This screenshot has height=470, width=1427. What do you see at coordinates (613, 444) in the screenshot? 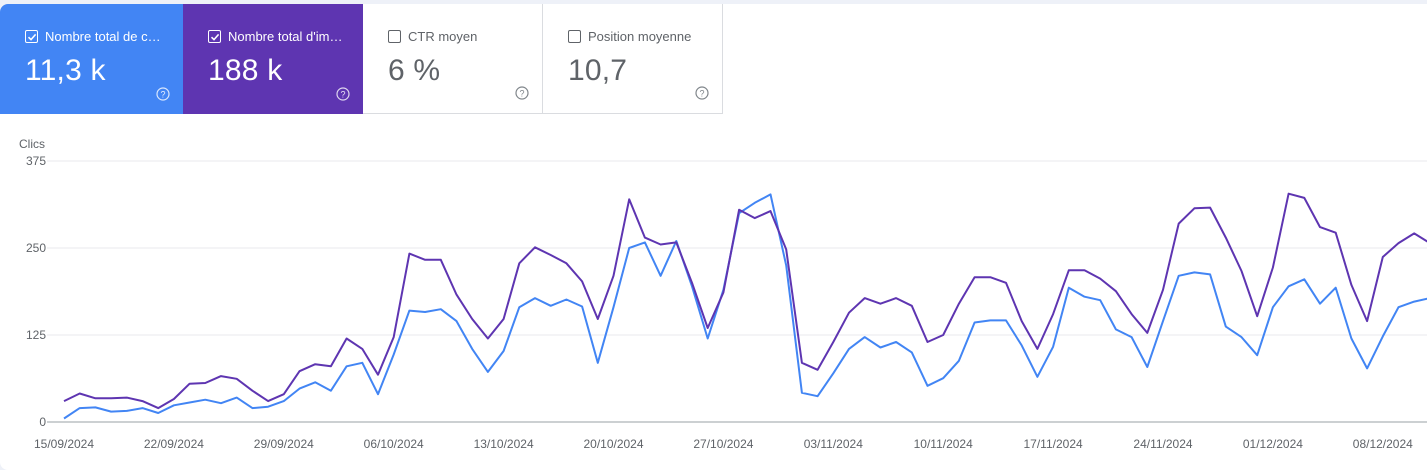
I see `x-tick-label: 20/10/2024` at bounding box center [613, 444].